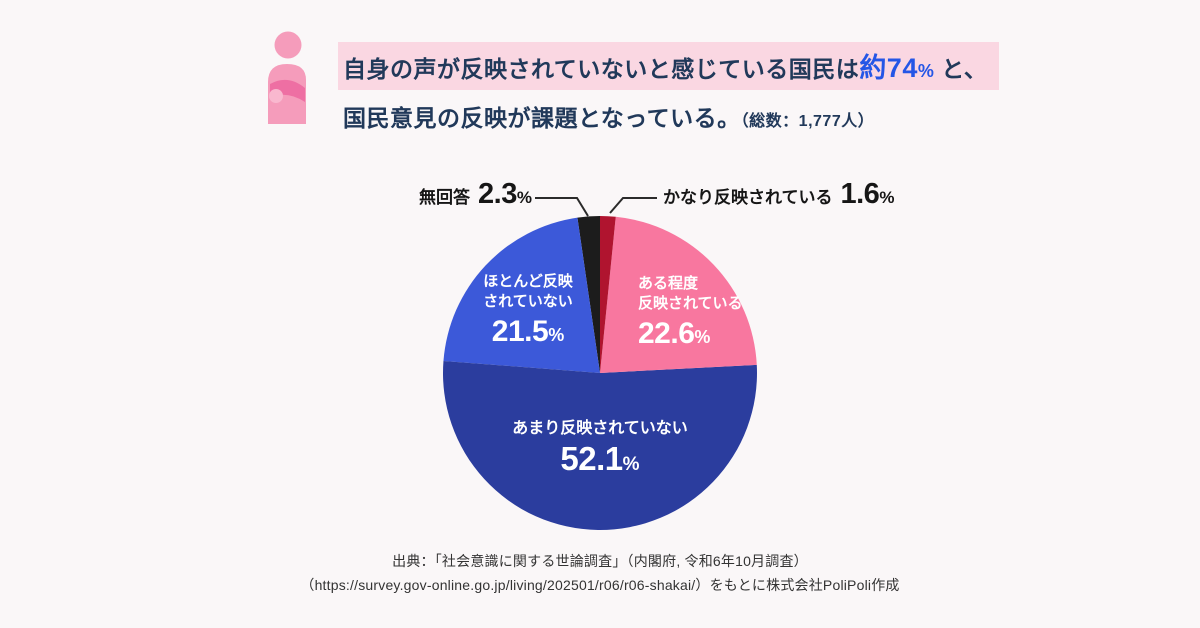 This screenshot has width=1200, height=628. Describe the element at coordinates (591, 458) in the screenshot. I see `not-much-value: 52.1` at that location.